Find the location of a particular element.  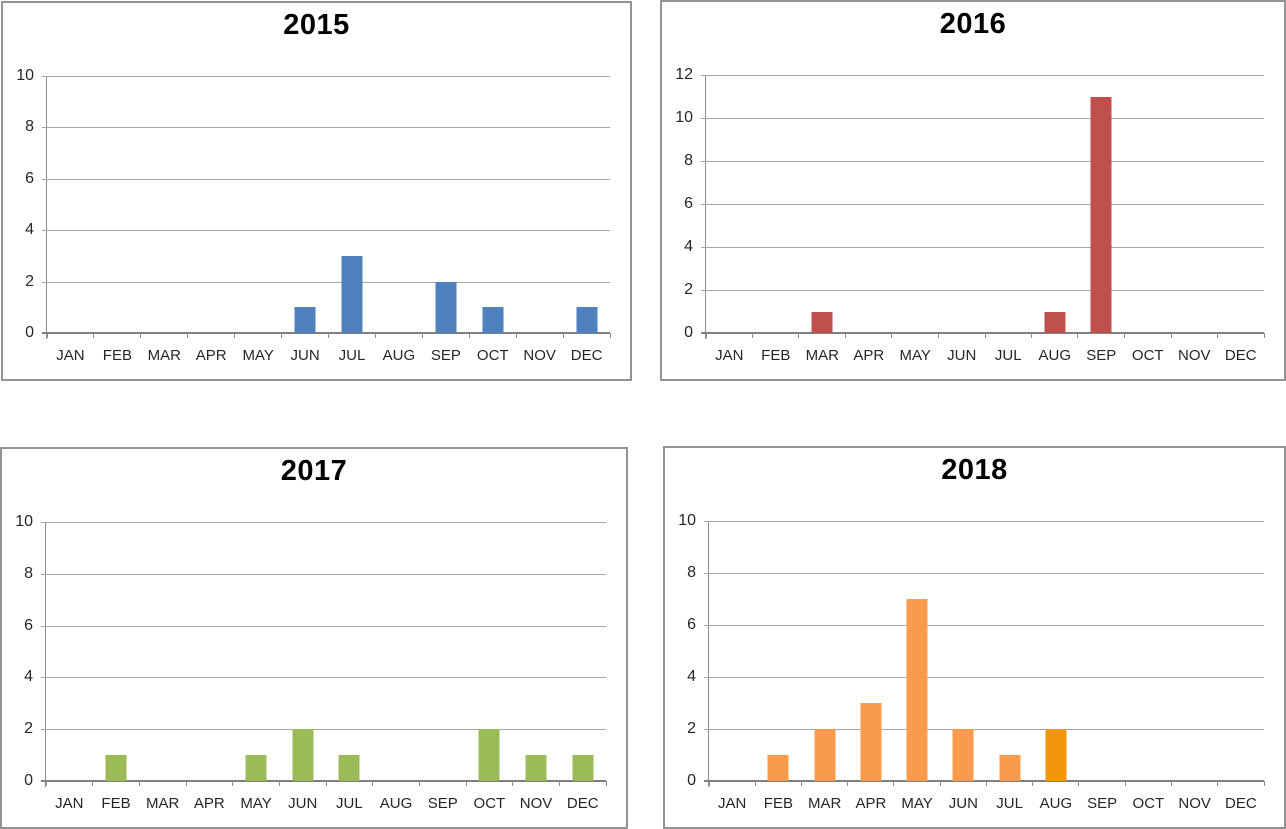

chart-title-2017: 2017 is located at coordinates (314, 471).